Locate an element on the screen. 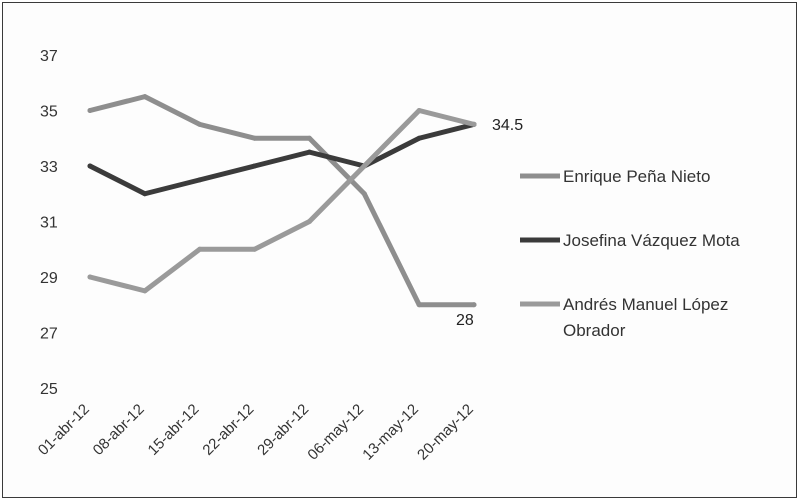 The width and height of the screenshot is (801, 502). y-tick-label-29: 29 is located at coordinates (49, 278).